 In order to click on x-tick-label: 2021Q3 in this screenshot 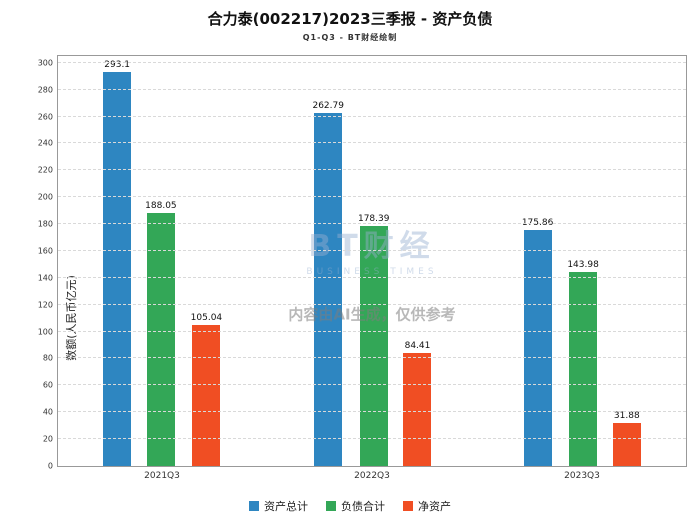, I will do `click(162, 476)`.